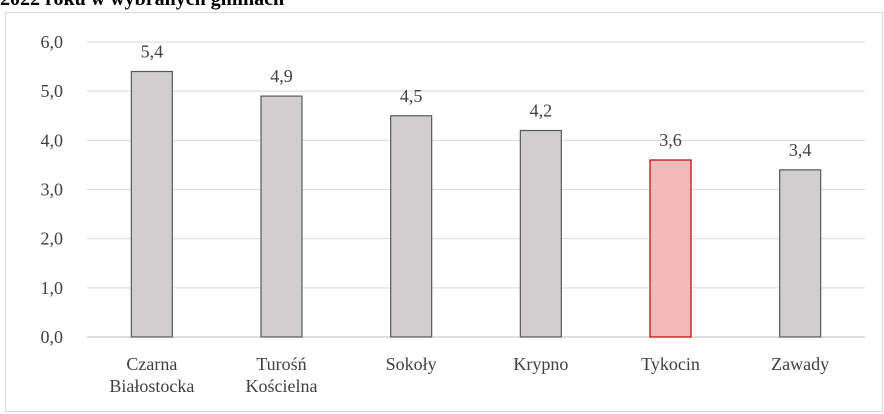 The height and width of the screenshot is (414, 884). I want to click on data-label: 5,4, so click(152, 52).